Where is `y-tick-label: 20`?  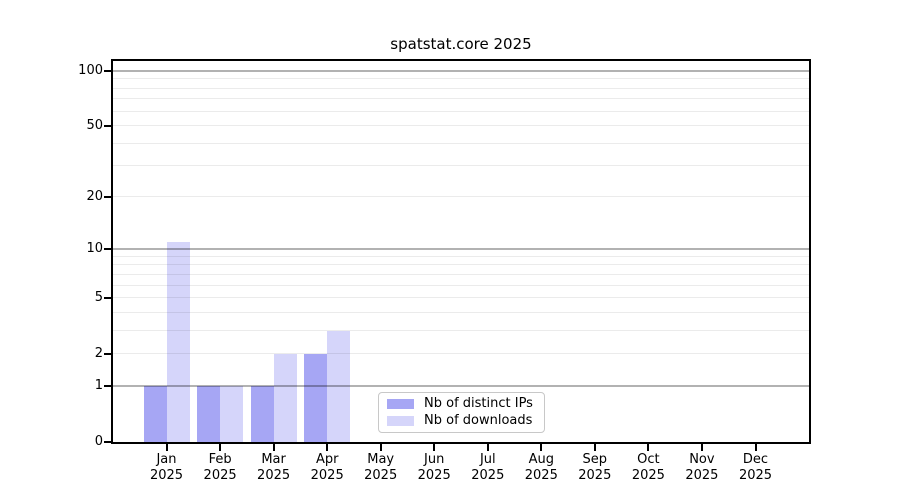 y-tick-label: 20 is located at coordinates (94, 197).